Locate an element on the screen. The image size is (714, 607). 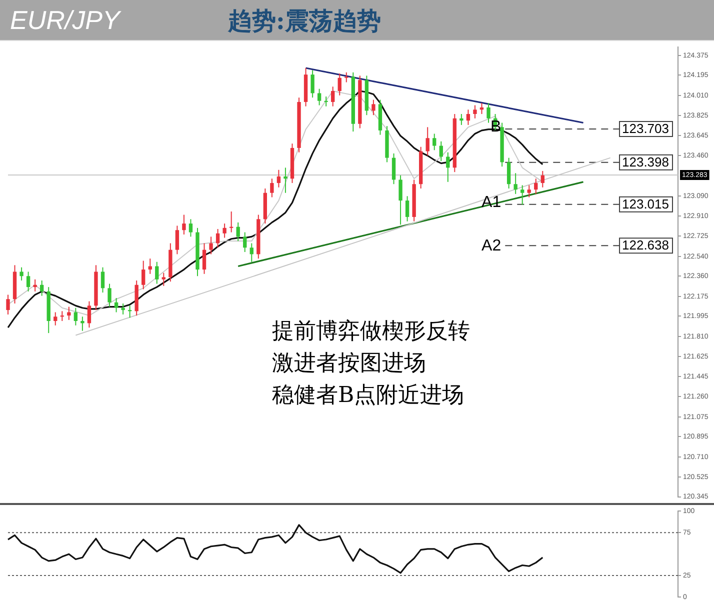
annotation: 稳健者B点附近进场 is located at coordinates (368, 395).